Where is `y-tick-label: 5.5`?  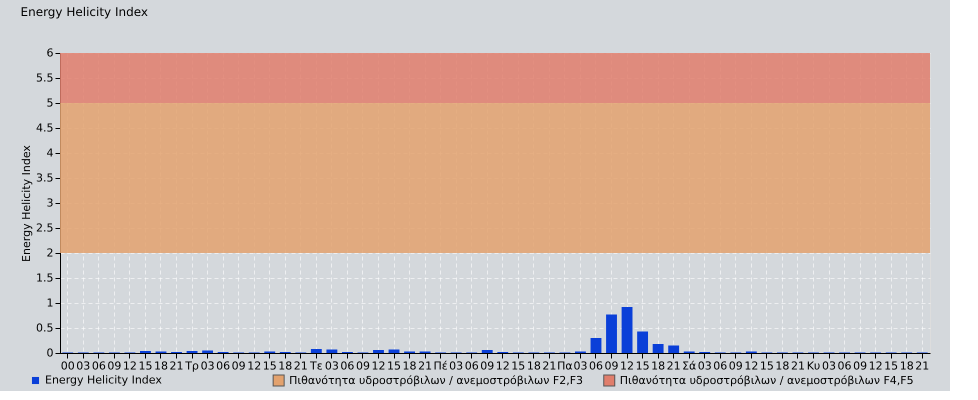
y-tick-label: 5.5 is located at coordinates (45, 78).